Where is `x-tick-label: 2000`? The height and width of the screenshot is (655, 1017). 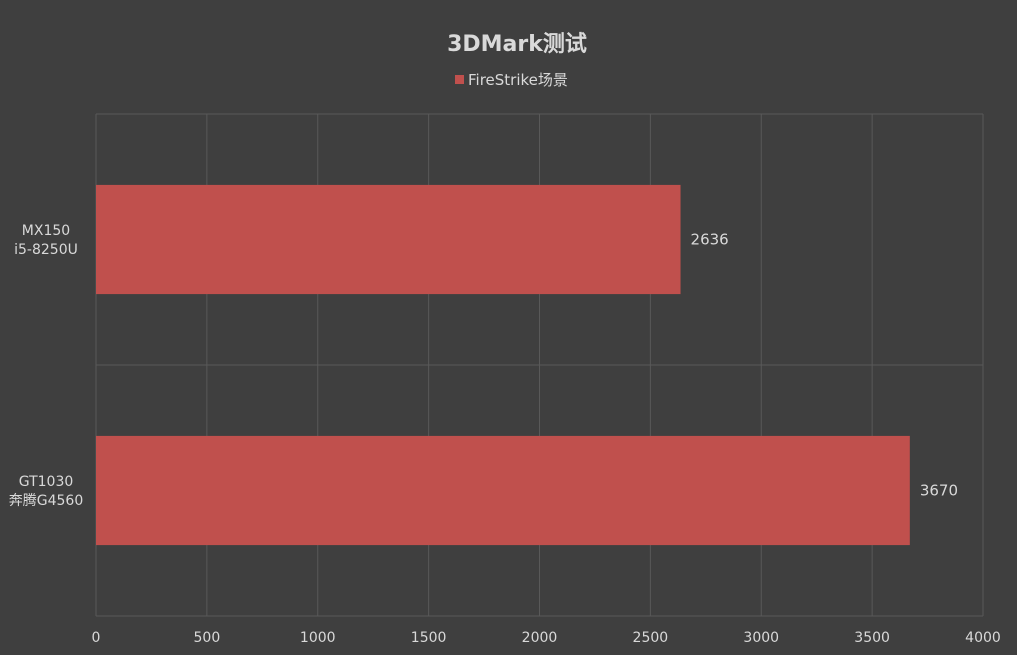
x-tick-label: 2000 is located at coordinates (540, 638).